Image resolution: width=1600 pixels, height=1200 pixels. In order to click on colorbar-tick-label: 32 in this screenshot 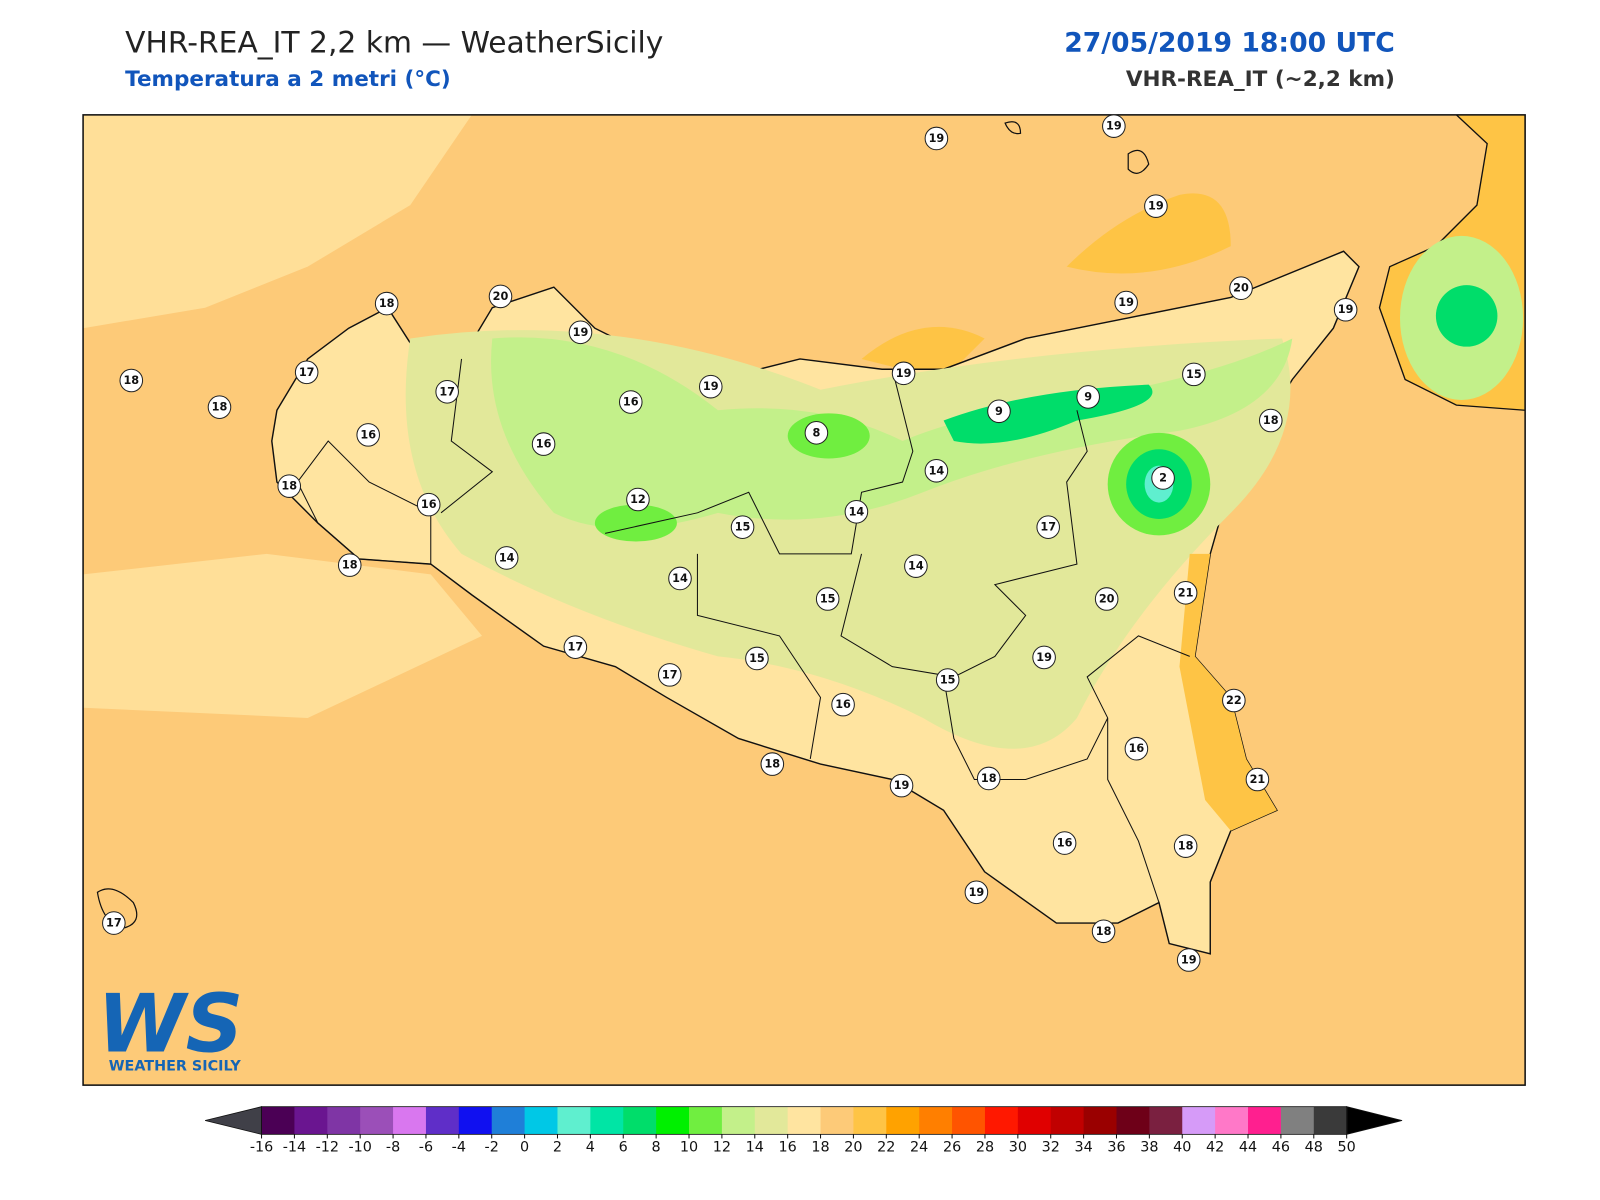, I will do `click(1051, 1148)`.